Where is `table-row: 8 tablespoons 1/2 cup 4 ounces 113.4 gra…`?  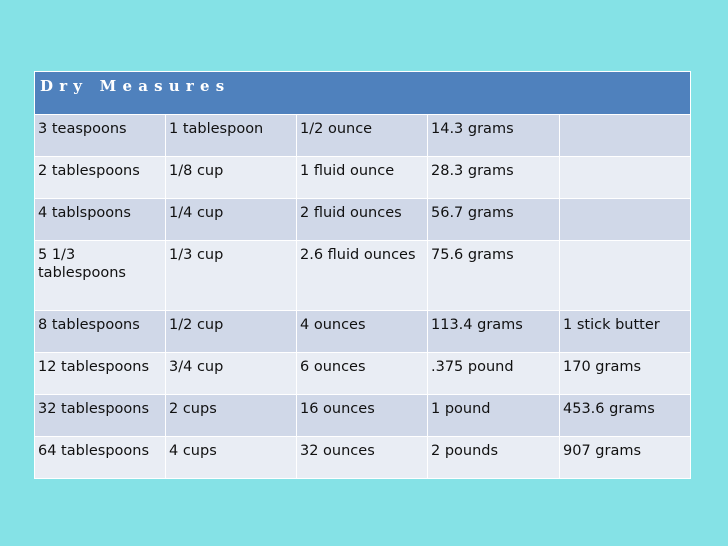
table-row: 8 tablespoons 1/2 cup 4 ounces 113.4 gra… is located at coordinates (363, 331).